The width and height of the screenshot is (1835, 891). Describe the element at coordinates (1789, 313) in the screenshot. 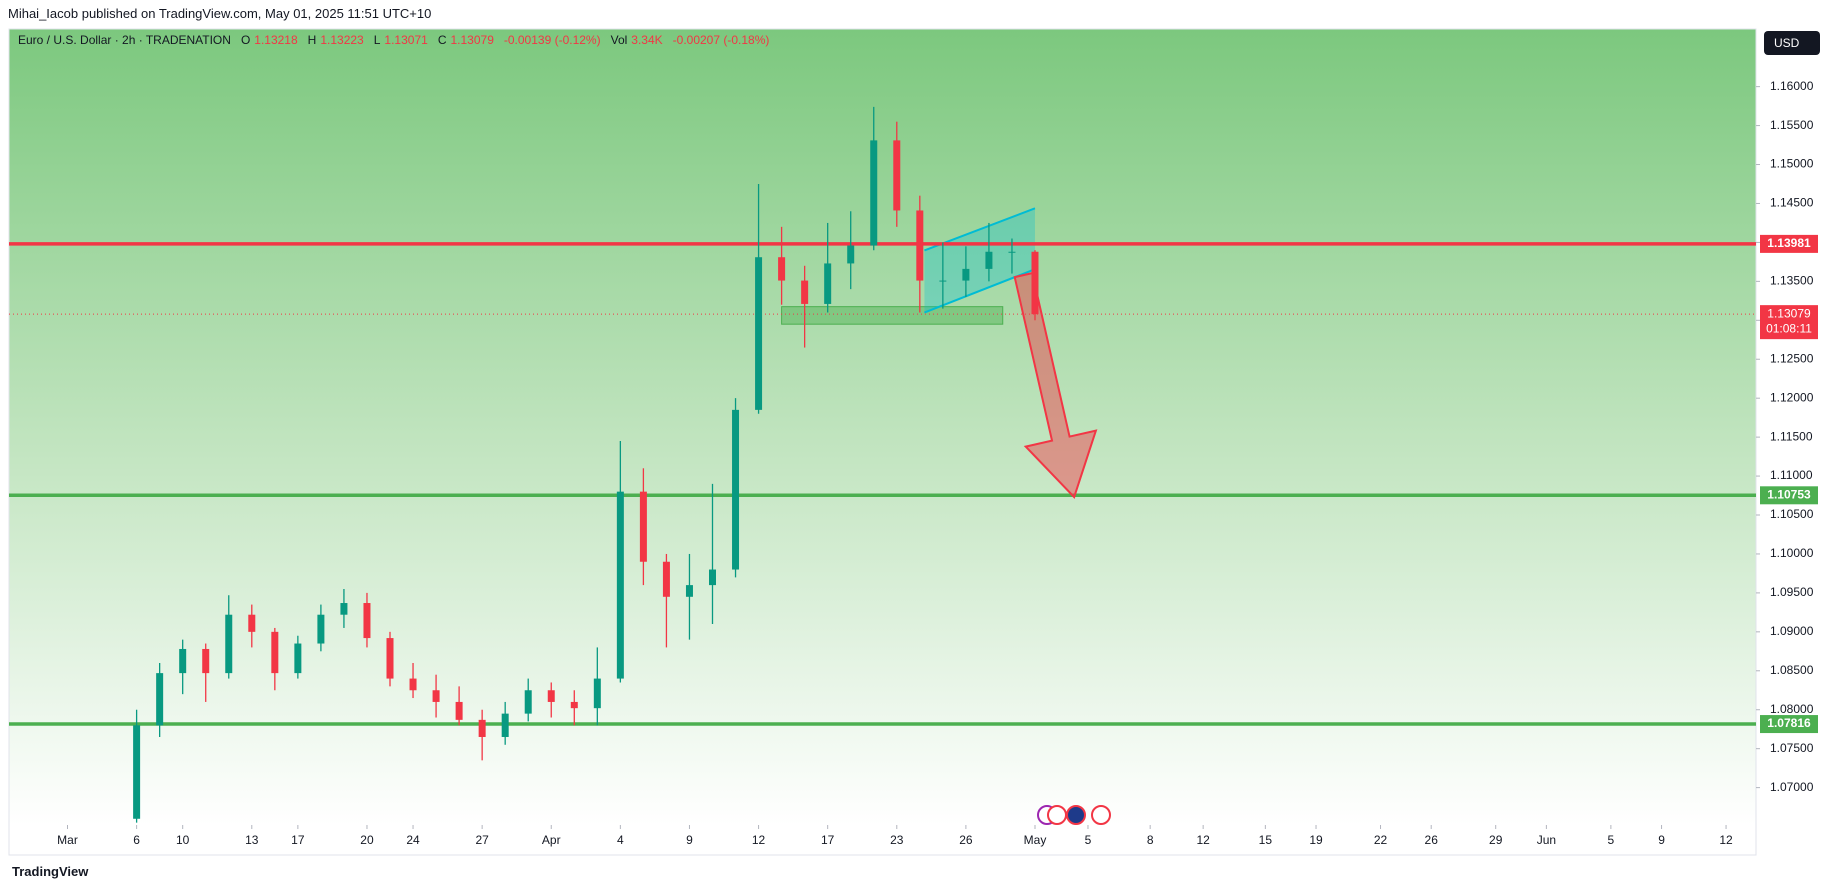

I see `last-price-label: 1.13079` at that location.